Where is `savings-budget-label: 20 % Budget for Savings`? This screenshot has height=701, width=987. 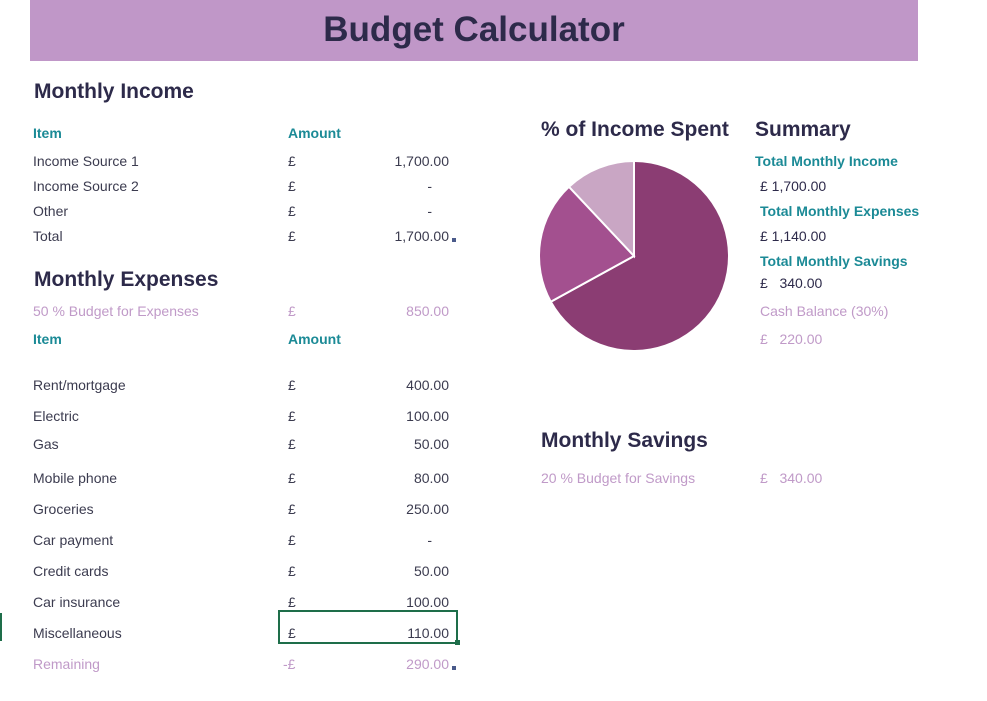 savings-budget-label: 20 % Budget for Savings is located at coordinates (618, 478).